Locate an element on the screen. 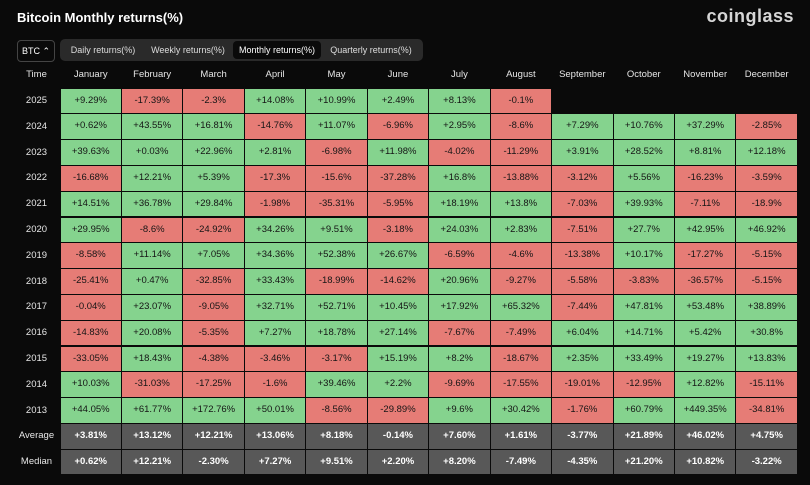 The height and width of the screenshot is (485, 810). return-cell: -36.57% is located at coordinates (705, 281).